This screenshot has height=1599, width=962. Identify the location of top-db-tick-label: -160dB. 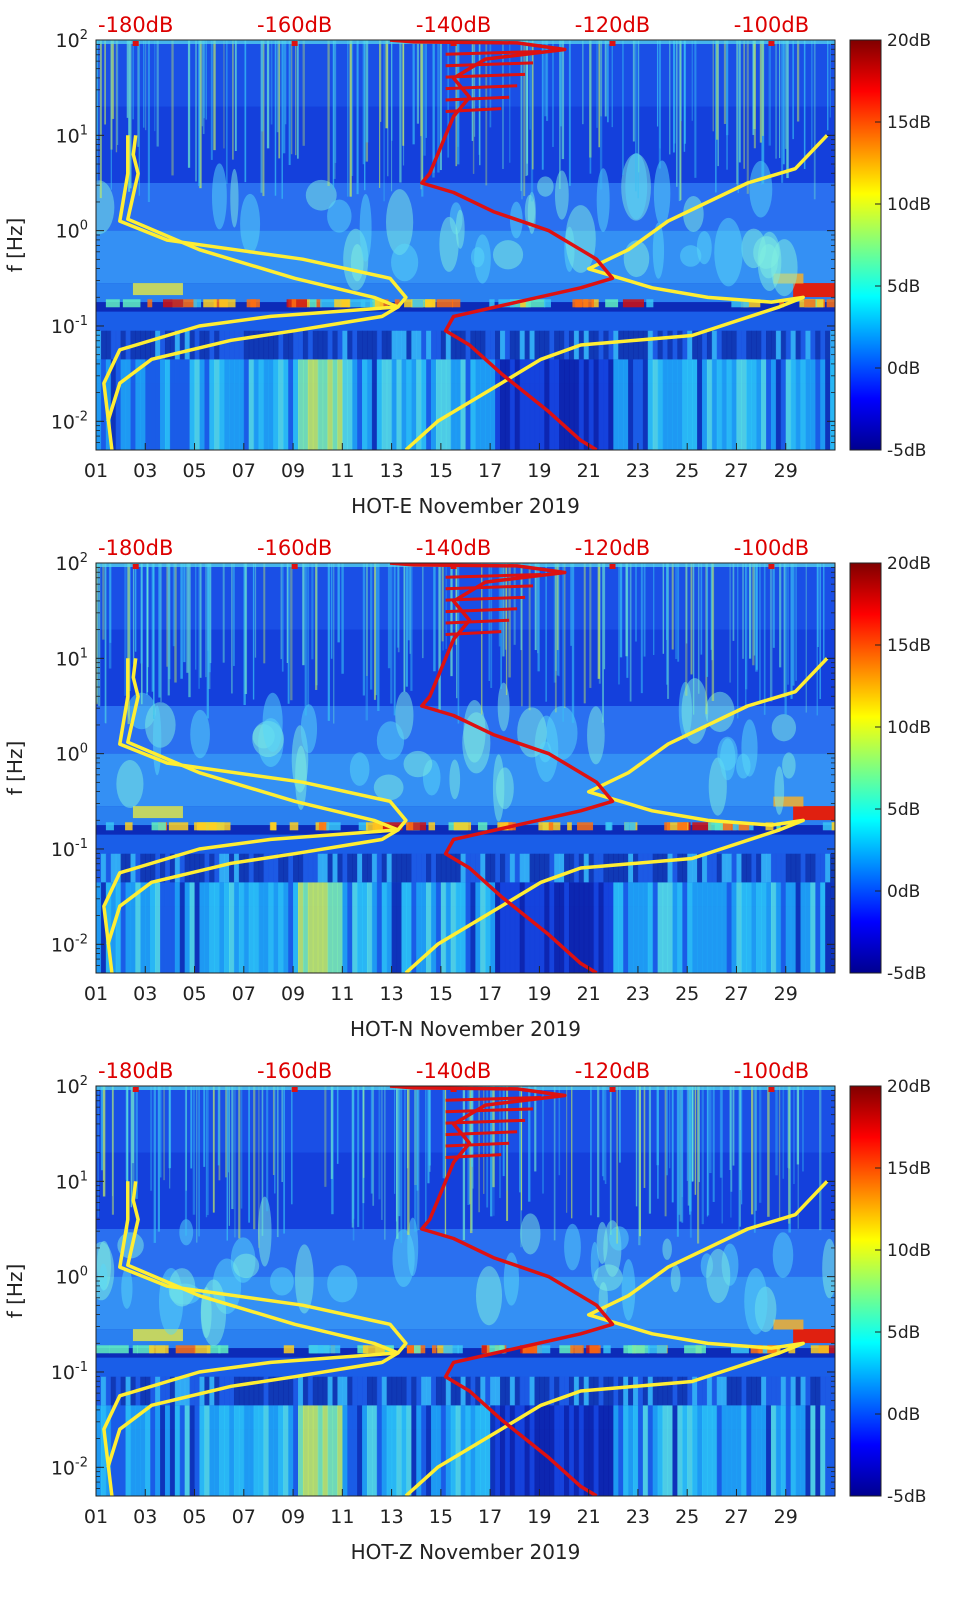
(294, 25).